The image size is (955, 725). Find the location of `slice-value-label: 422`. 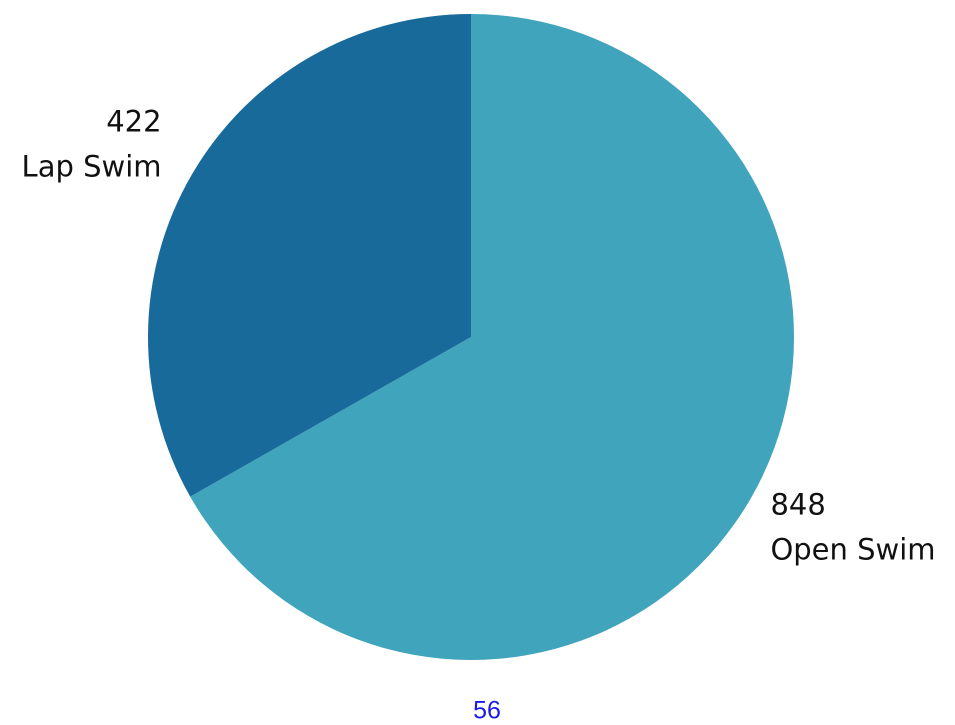

slice-value-label: 422 is located at coordinates (133, 121).